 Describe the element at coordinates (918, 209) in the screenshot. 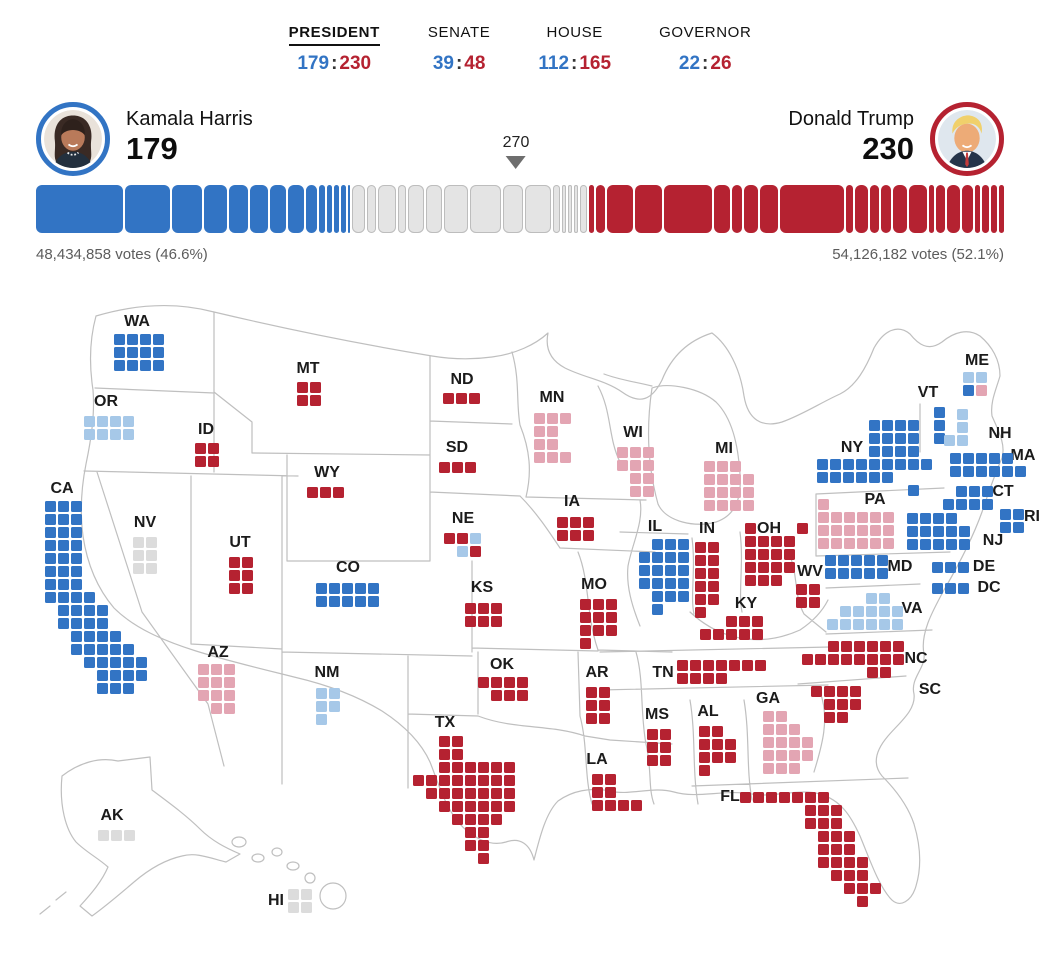

I see `bar-segment-TN` at that location.